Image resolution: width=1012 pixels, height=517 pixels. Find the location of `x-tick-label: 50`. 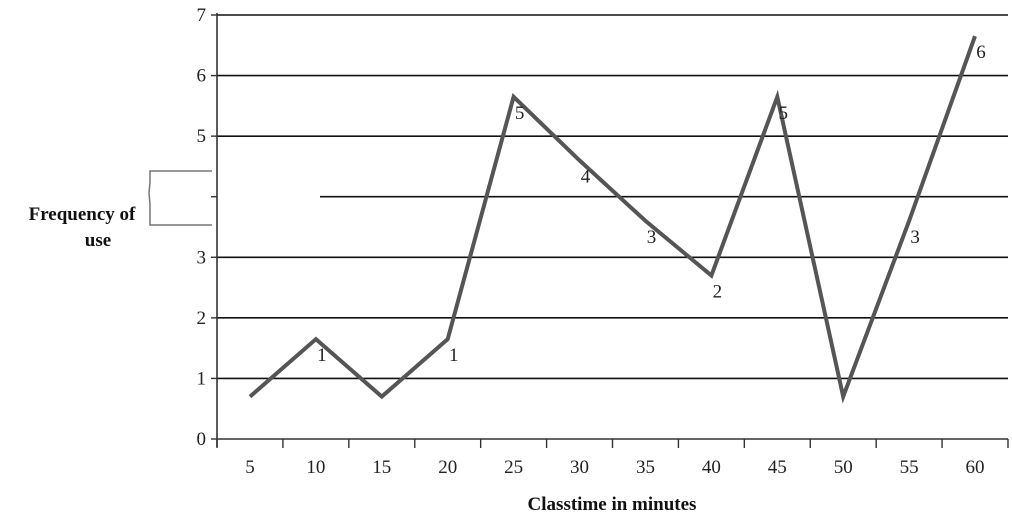

x-tick-label: 50 is located at coordinates (843, 467).